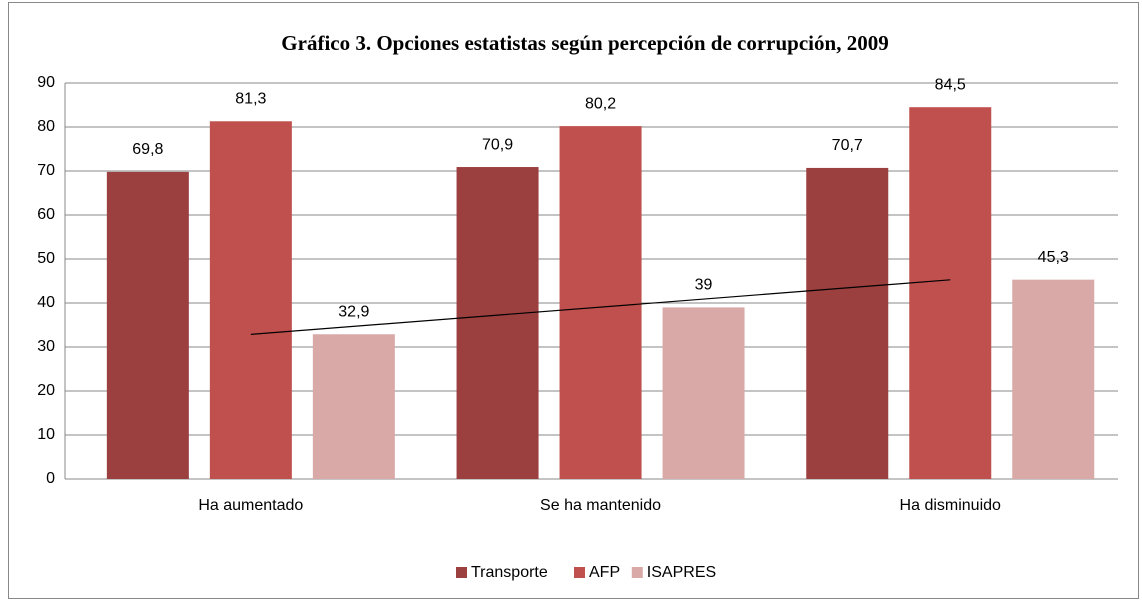 This screenshot has height=601, width=1142. What do you see at coordinates (497, 144) in the screenshot?
I see `data-label: 70,9` at bounding box center [497, 144].